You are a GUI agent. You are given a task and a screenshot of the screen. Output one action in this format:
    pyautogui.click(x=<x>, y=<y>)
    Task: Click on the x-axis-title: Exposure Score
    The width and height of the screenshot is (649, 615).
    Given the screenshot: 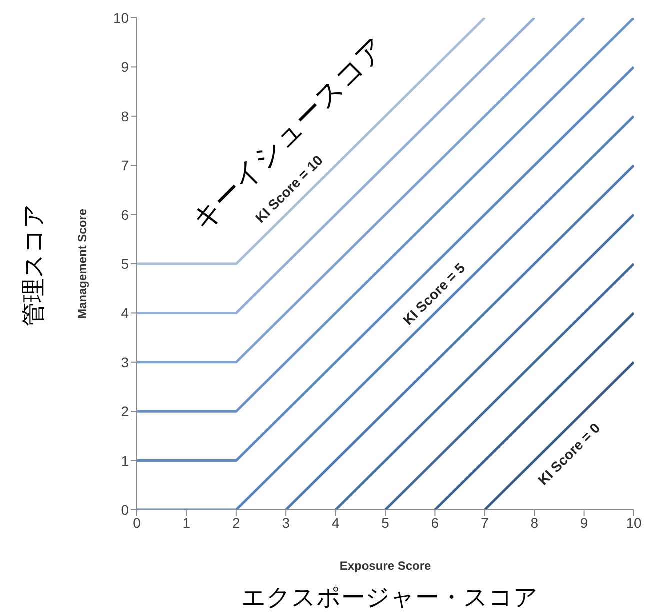 What is the action you would take?
    pyautogui.click(x=386, y=566)
    